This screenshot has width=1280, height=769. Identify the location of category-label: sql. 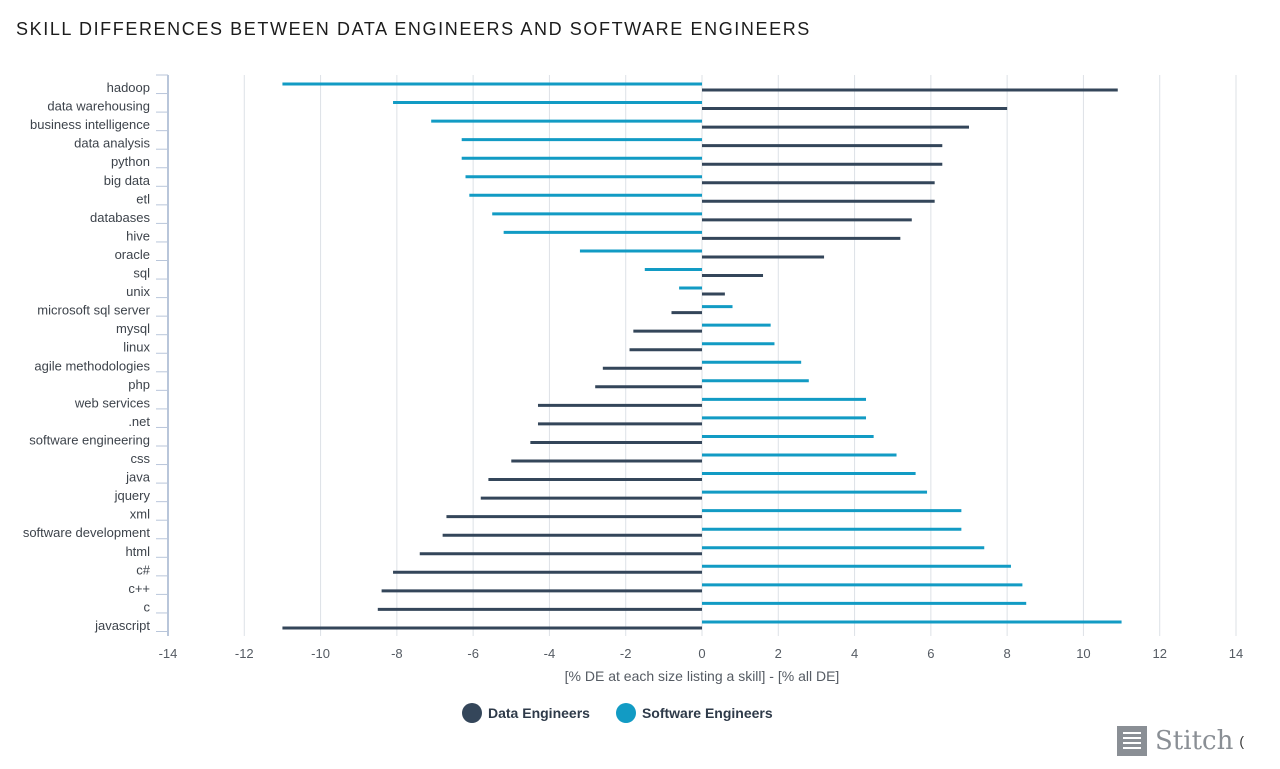
(141, 273).